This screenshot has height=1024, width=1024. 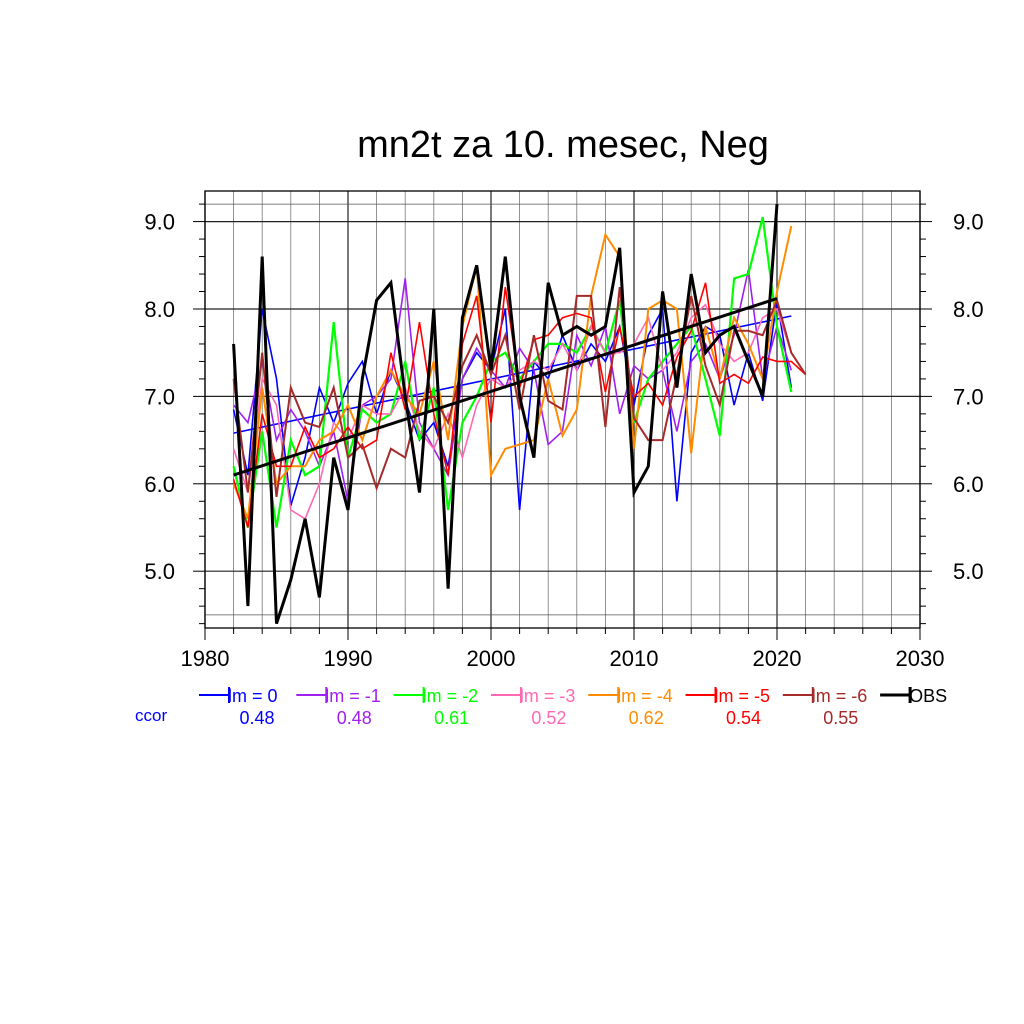 What do you see at coordinates (159, 309) in the screenshot?
I see `y-tick-label-left: 8.0` at bounding box center [159, 309].